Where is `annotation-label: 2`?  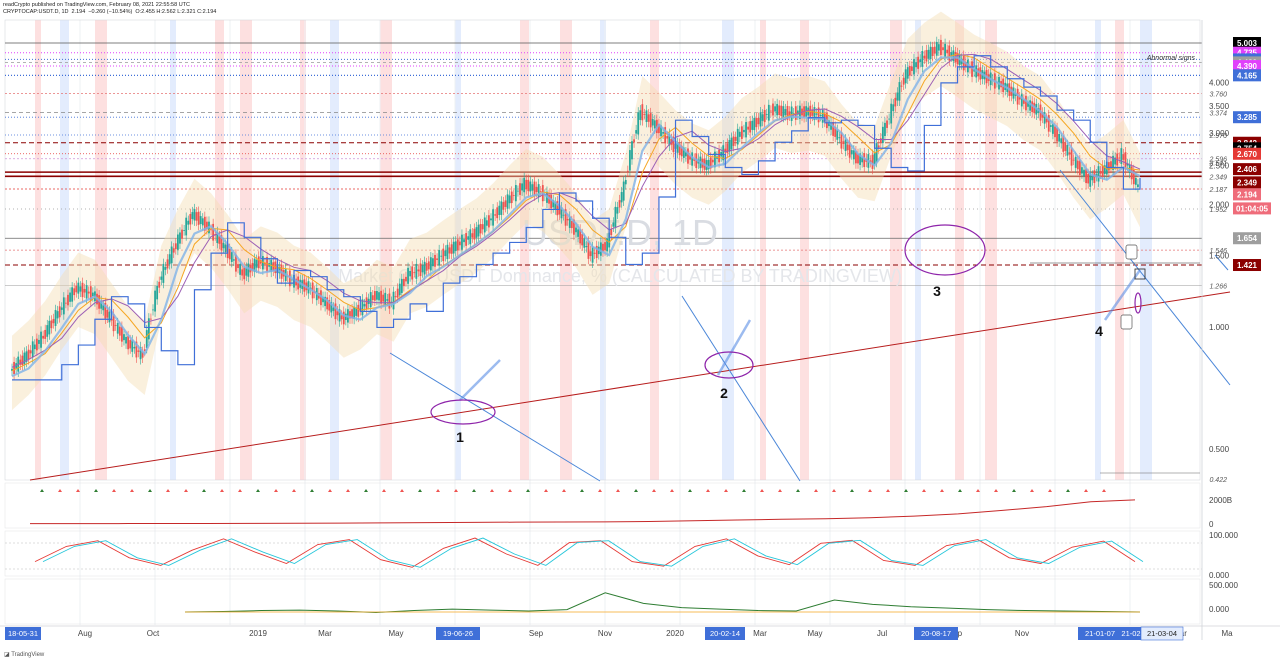 annotation-label: 2 is located at coordinates (724, 393).